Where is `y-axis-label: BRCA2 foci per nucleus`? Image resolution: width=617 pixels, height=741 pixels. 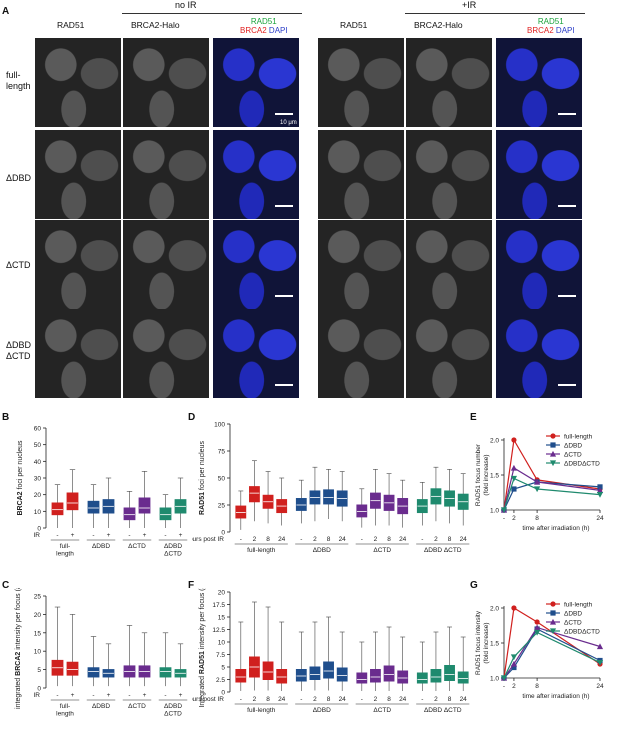
y-axis-label: BRCA2 foci per nucleus is located at coordinates (20, 478).